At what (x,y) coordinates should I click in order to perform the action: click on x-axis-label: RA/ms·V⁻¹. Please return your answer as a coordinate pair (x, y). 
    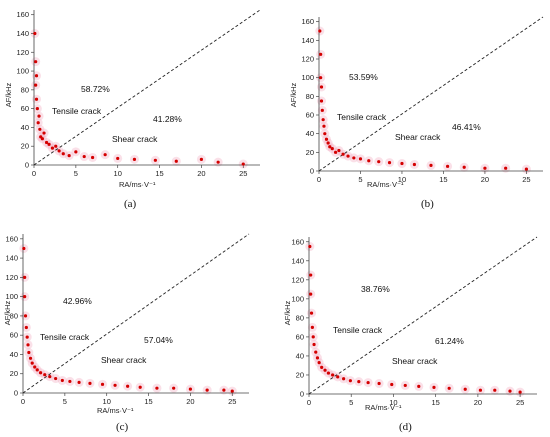
    Looking at the image, I should click on (115, 410).